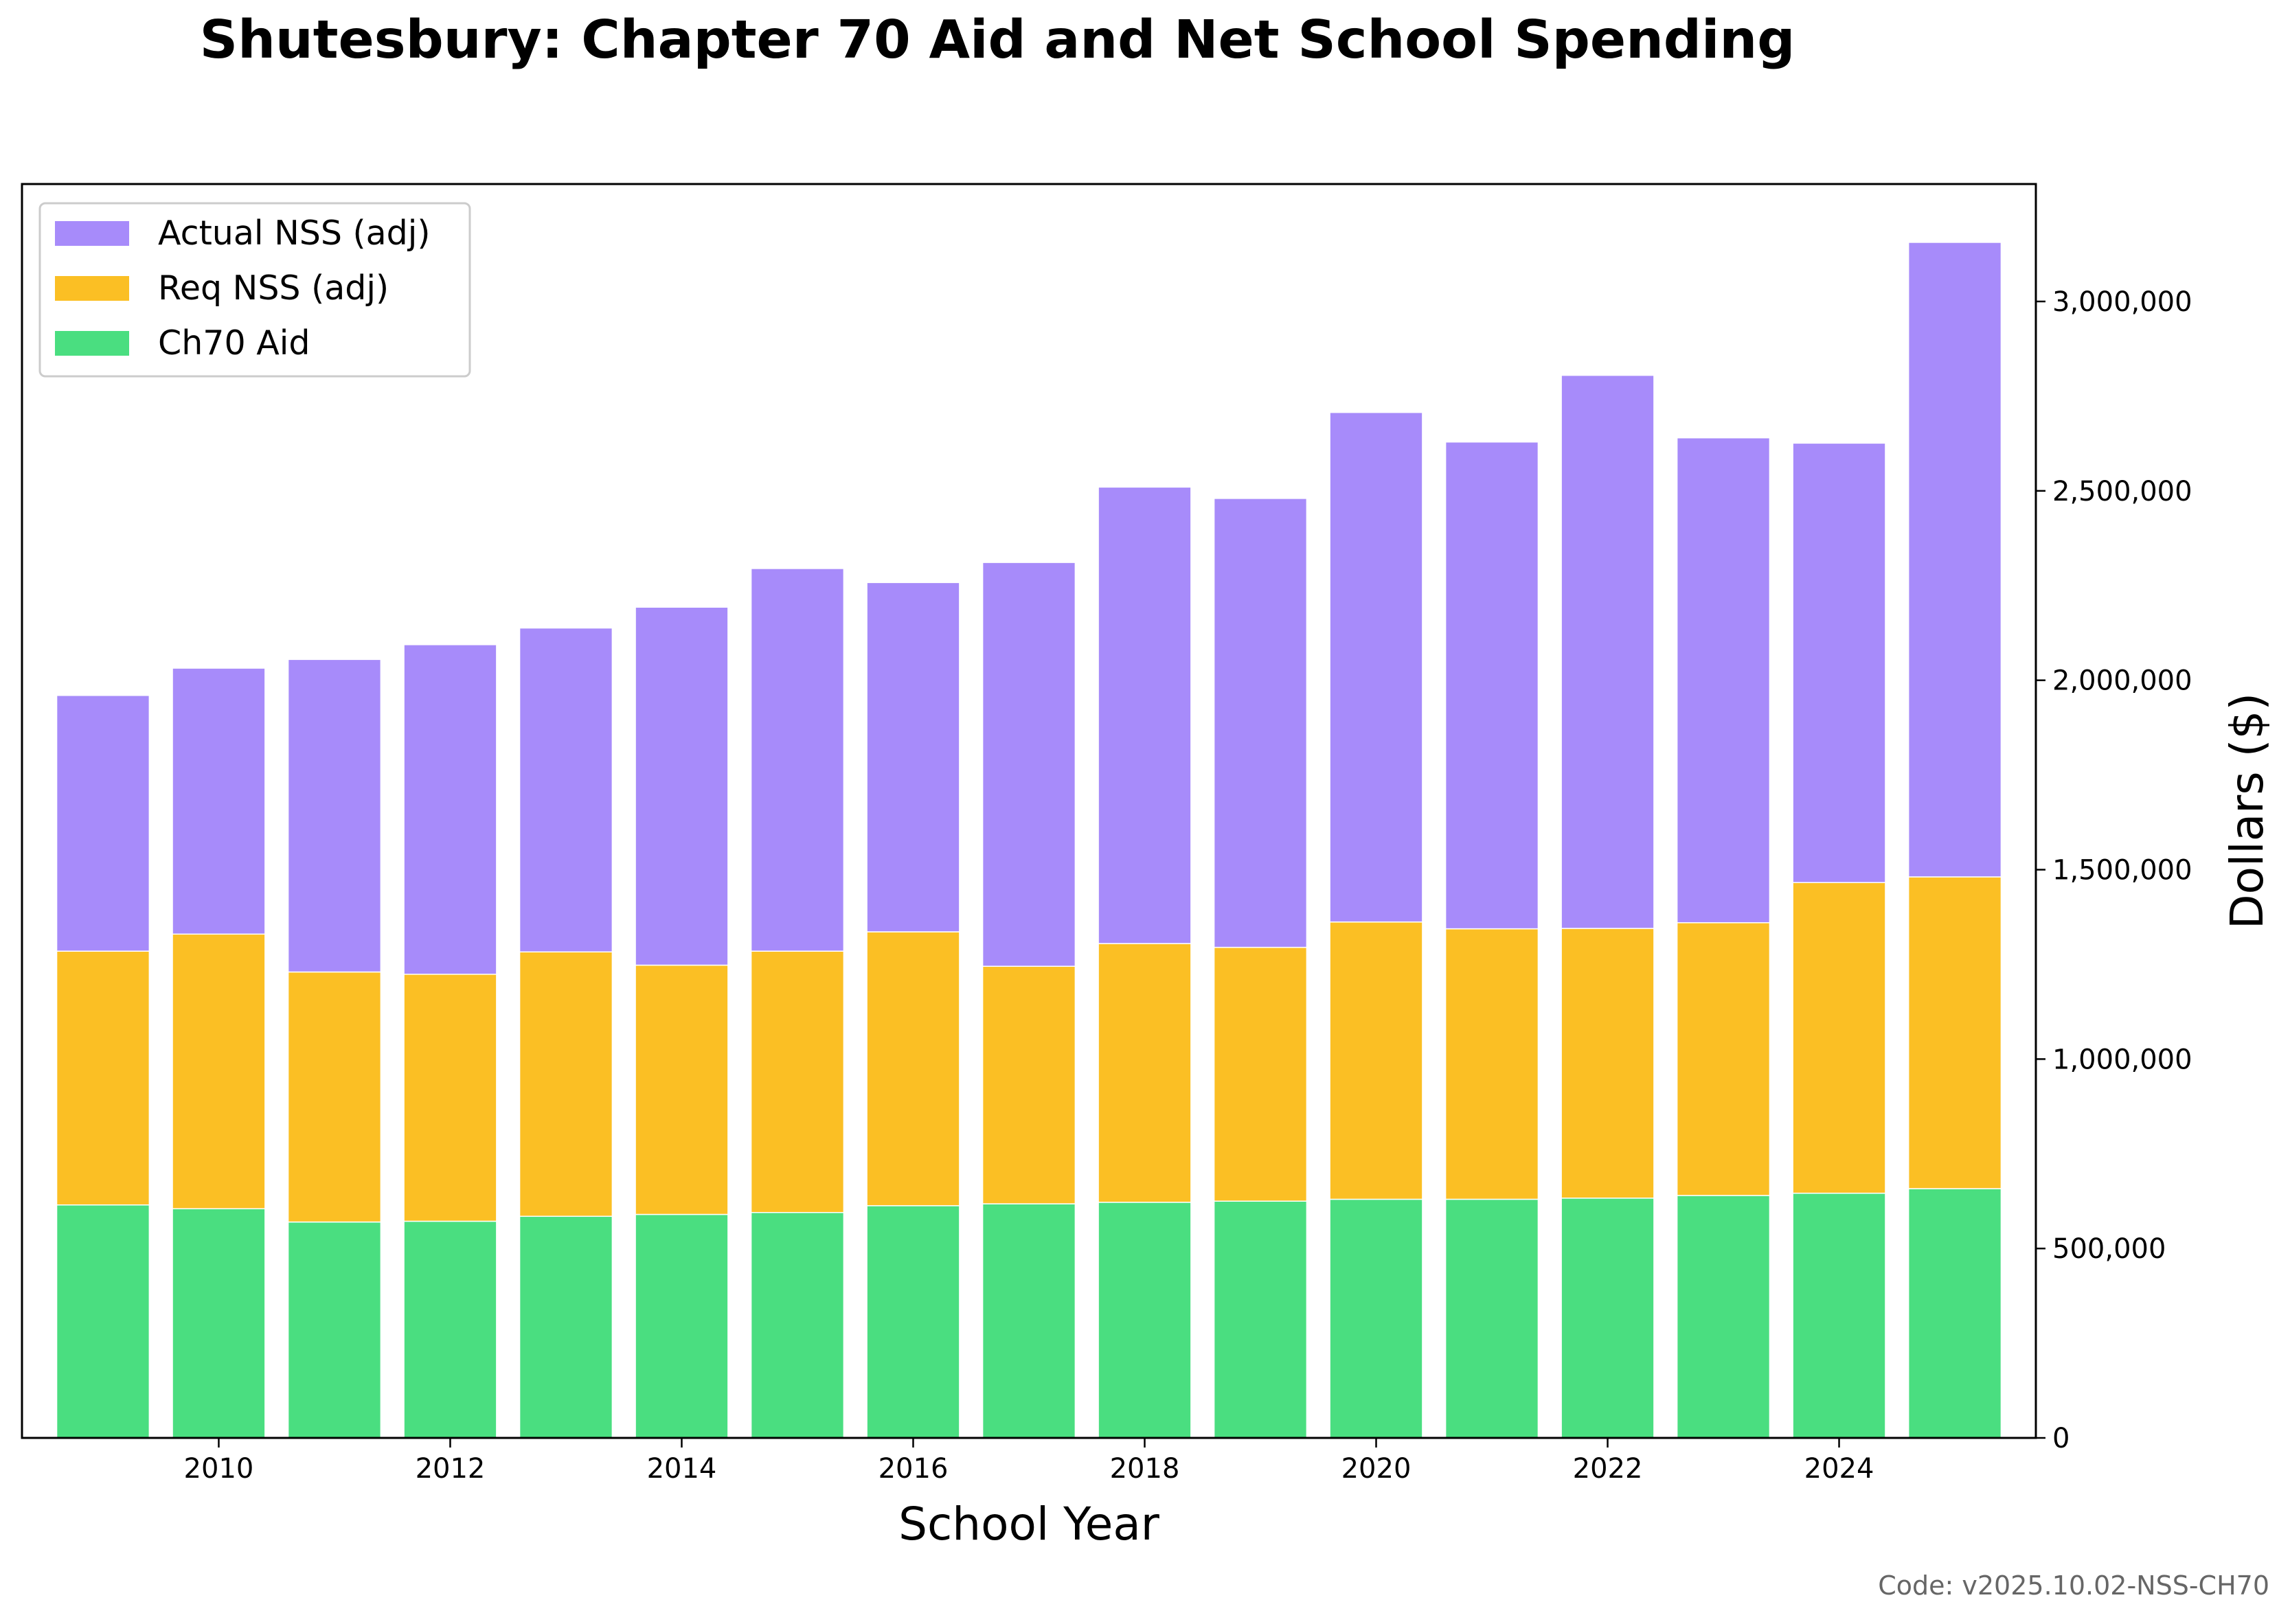 This screenshot has width=2290, height=1624. Describe the element at coordinates (913, 1068) in the screenshot. I see `bar-req-nss-adj-2016` at that location.